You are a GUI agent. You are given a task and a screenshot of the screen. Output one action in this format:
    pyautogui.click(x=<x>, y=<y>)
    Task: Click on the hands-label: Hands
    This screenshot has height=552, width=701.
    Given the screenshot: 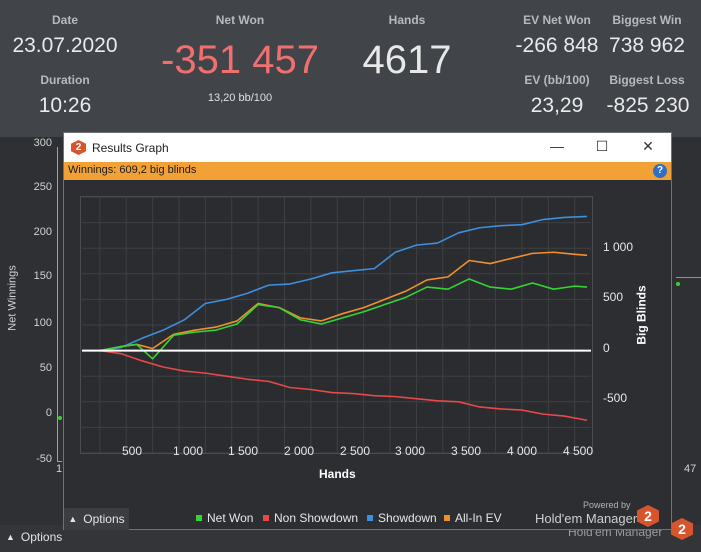 What is the action you would take?
    pyautogui.click(x=407, y=20)
    